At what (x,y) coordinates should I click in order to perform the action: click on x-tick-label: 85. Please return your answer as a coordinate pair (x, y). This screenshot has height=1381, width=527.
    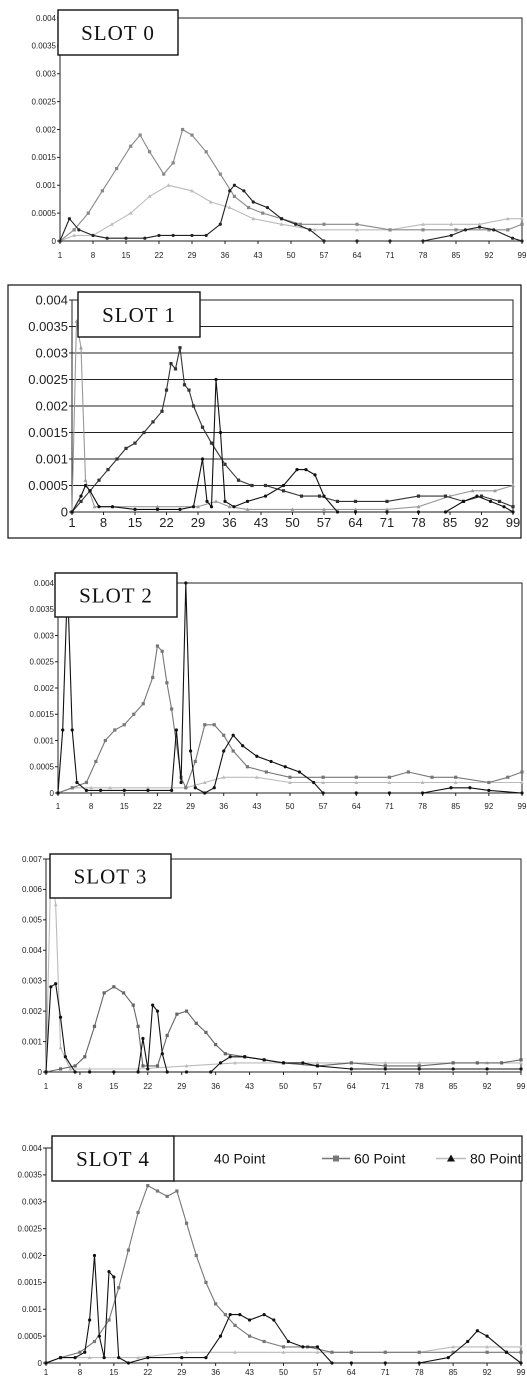
    Looking at the image, I should click on (456, 255).